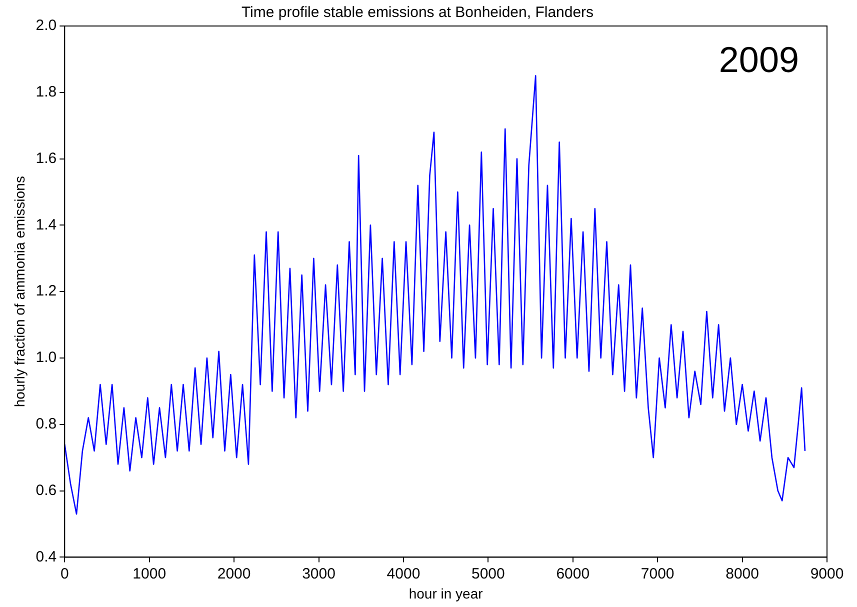  What do you see at coordinates (488, 573) in the screenshot?
I see `x-tick-label: 5000` at bounding box center [488, 573].